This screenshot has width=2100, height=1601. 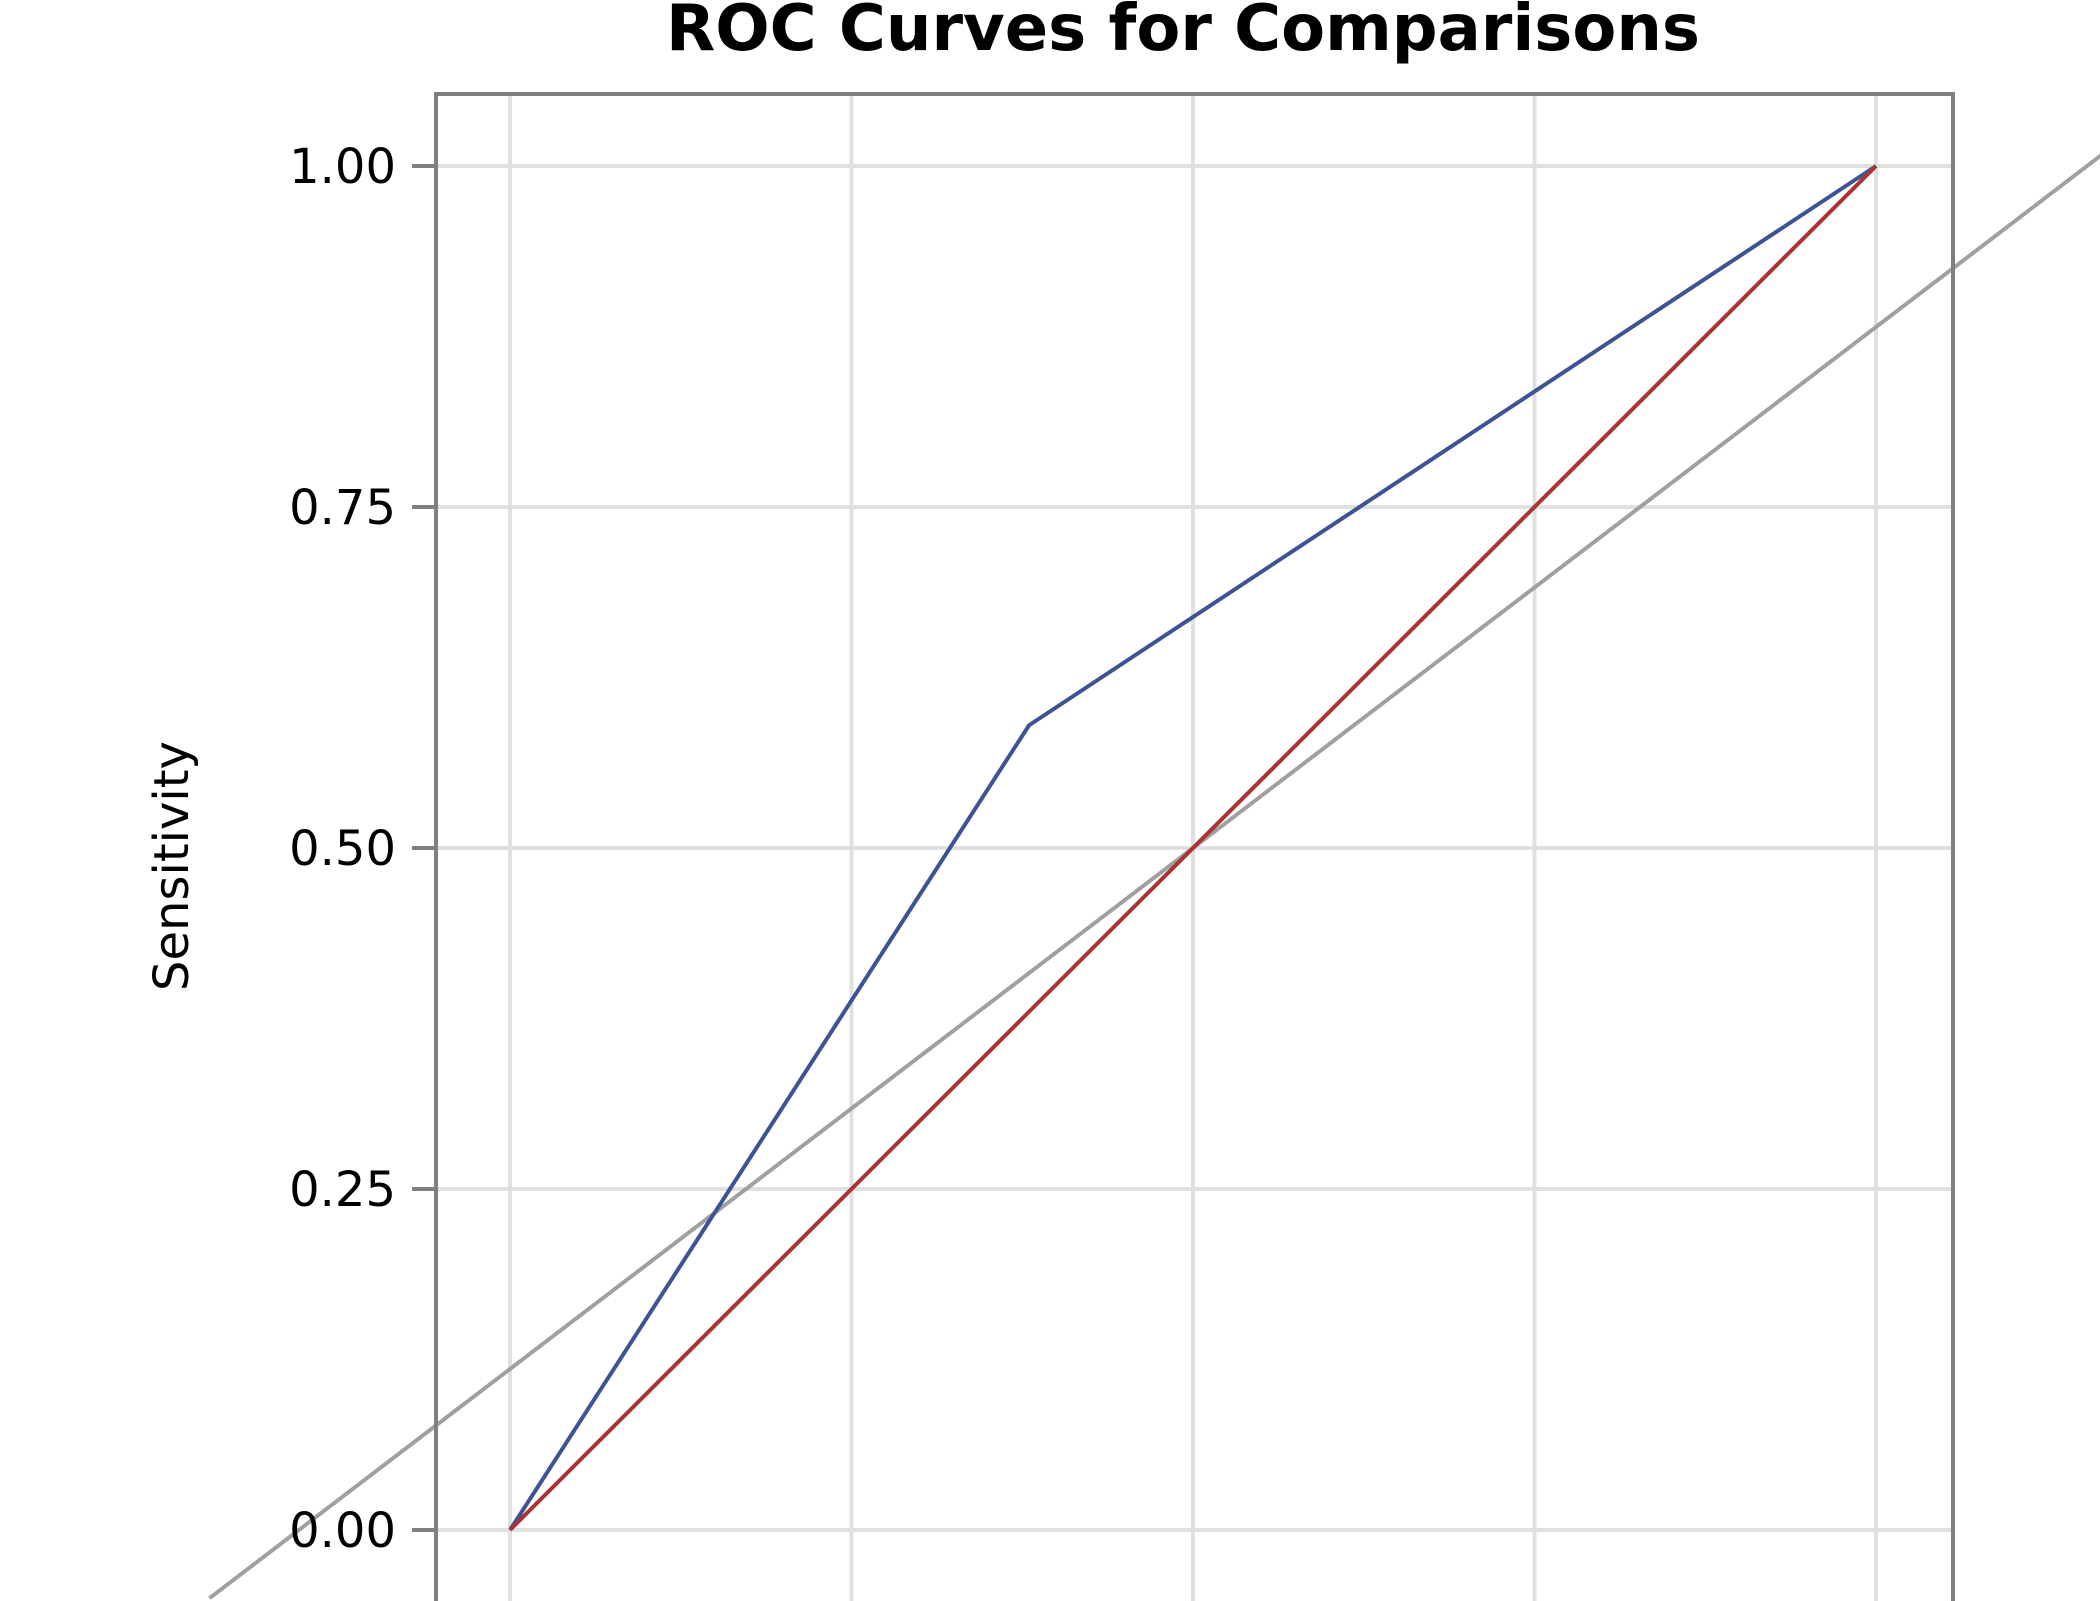 I want to click on y-tick-label: 1.00, so click(x=342, y=167).